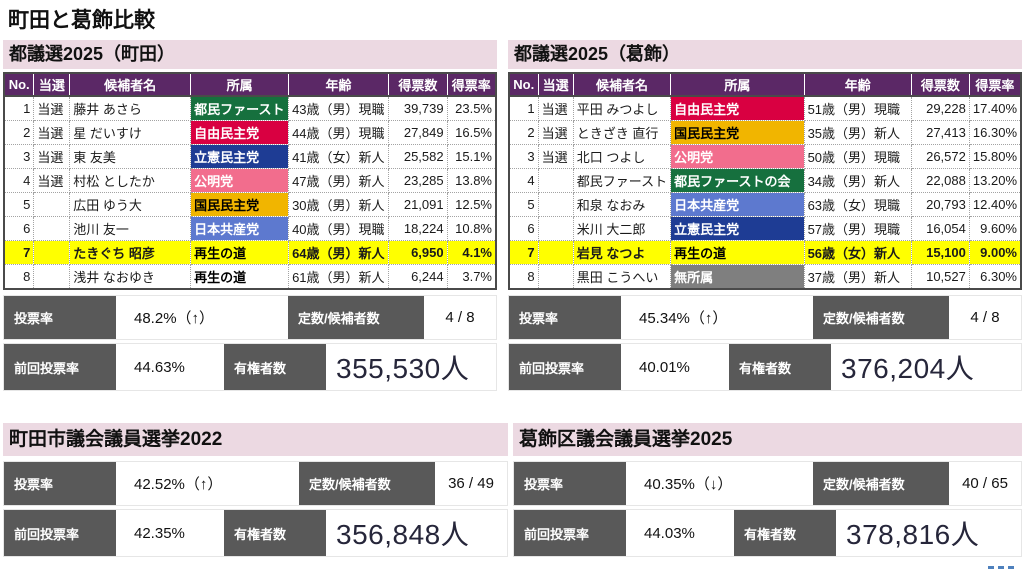 The image size is (1024, 572). What do you see at coordinates (737, 277) in the screenshot?
I see `party: 無所属` at bounding box center [737, 277].